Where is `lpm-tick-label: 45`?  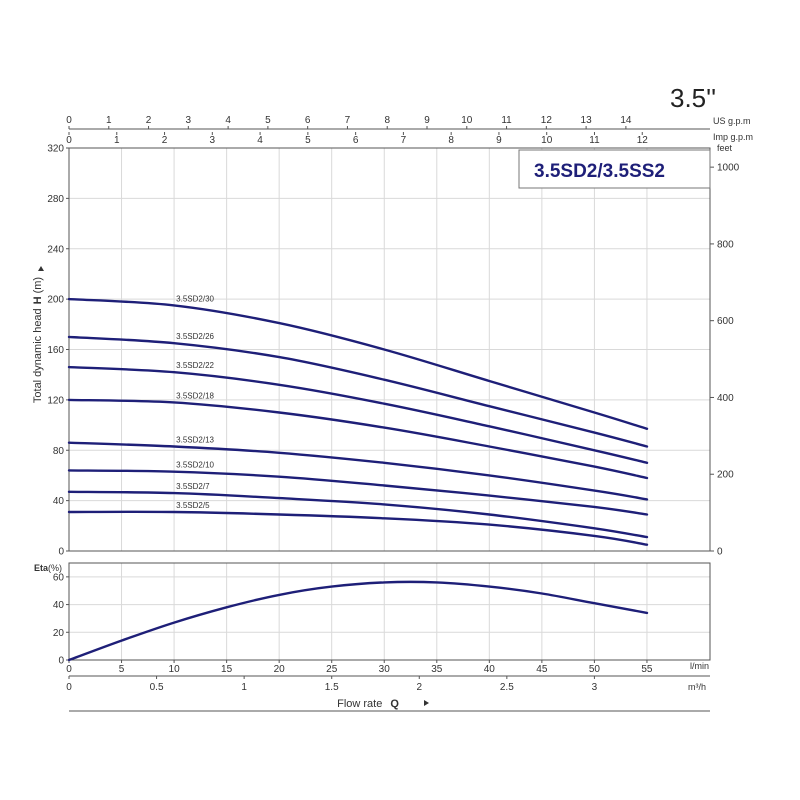 lpm-tick-label: 45 is located at coordinates (542, 669).